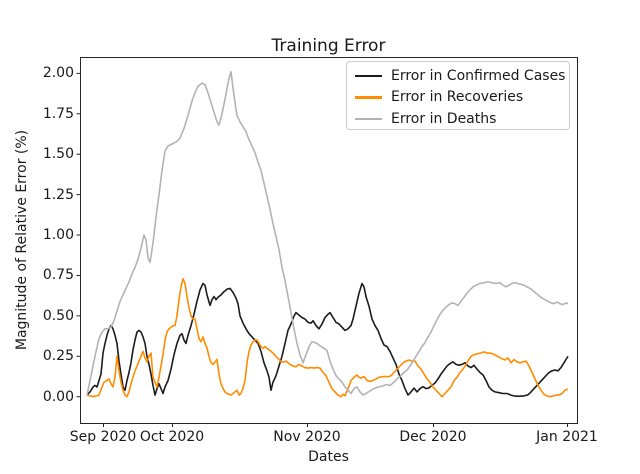 The width and height of the screenshot is (640, 474). I want to click on y-tick-label: 1.00, so click(58, 235).